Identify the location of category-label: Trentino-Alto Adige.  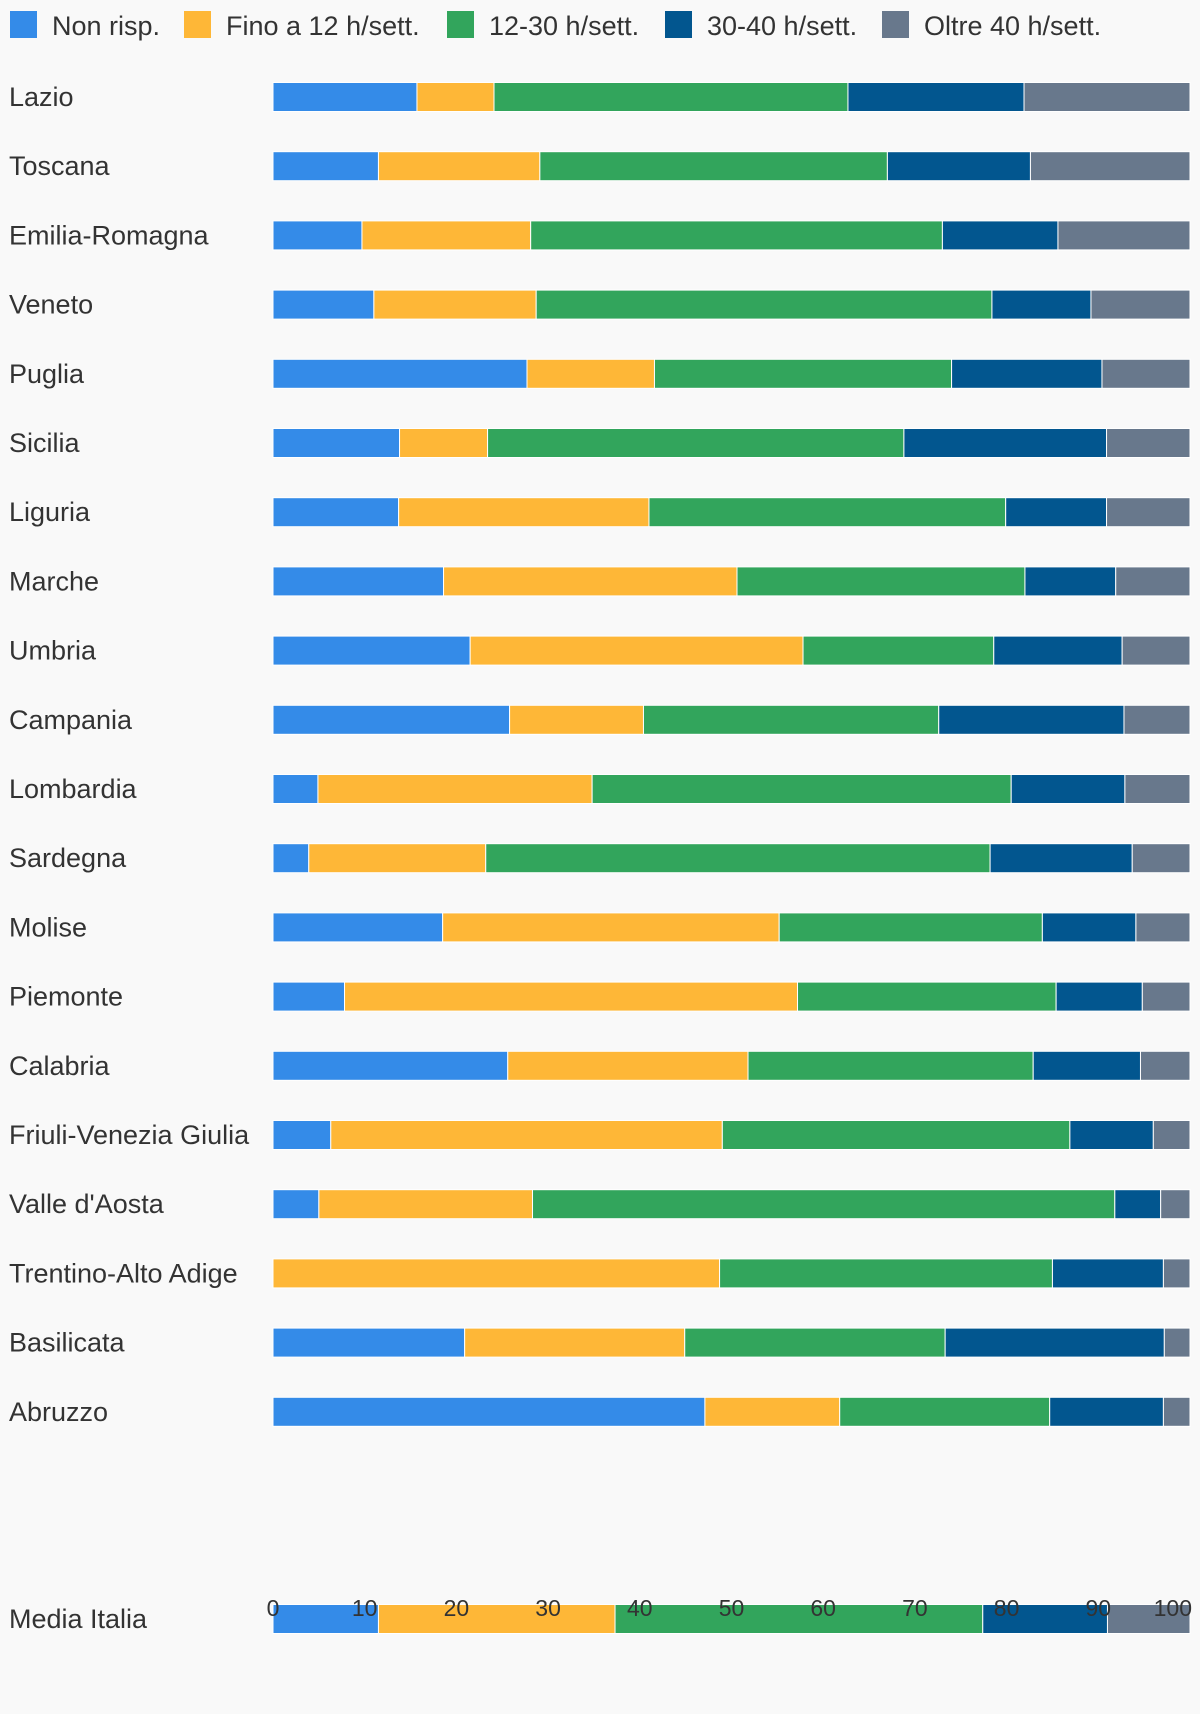
(123, 1273).